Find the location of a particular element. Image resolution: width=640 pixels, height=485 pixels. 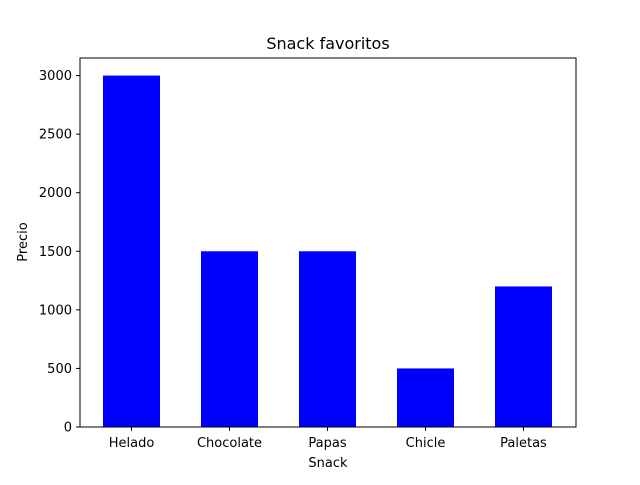

chart-title: Snack favoritos is located at coordinates (327, 43).